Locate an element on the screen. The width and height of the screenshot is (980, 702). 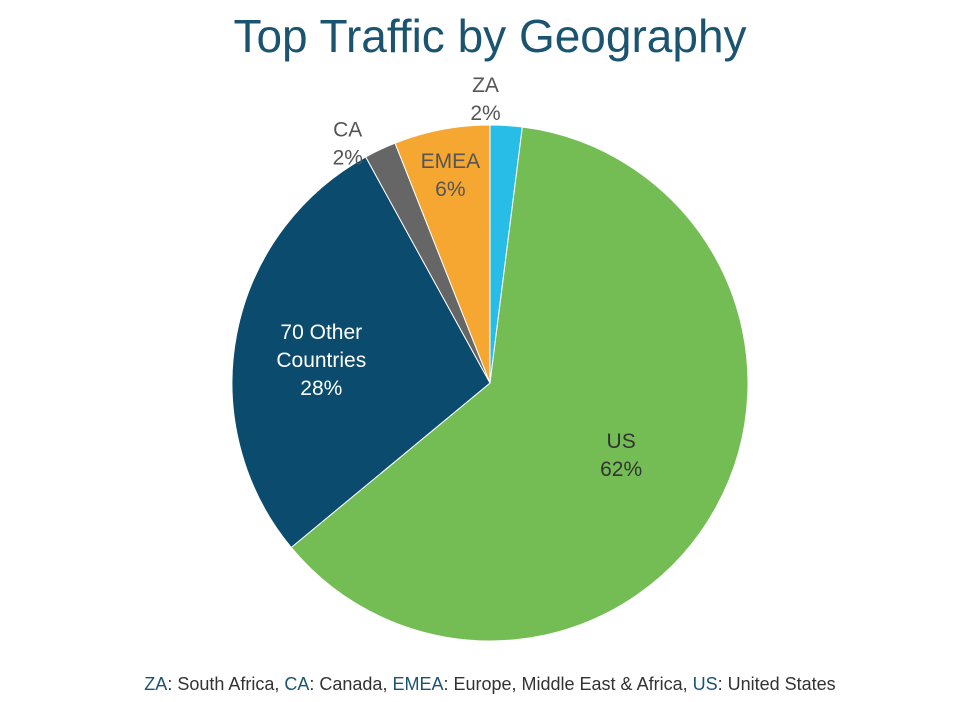
footnote-abbr-ca: CA is located at coordinates (297, 684).